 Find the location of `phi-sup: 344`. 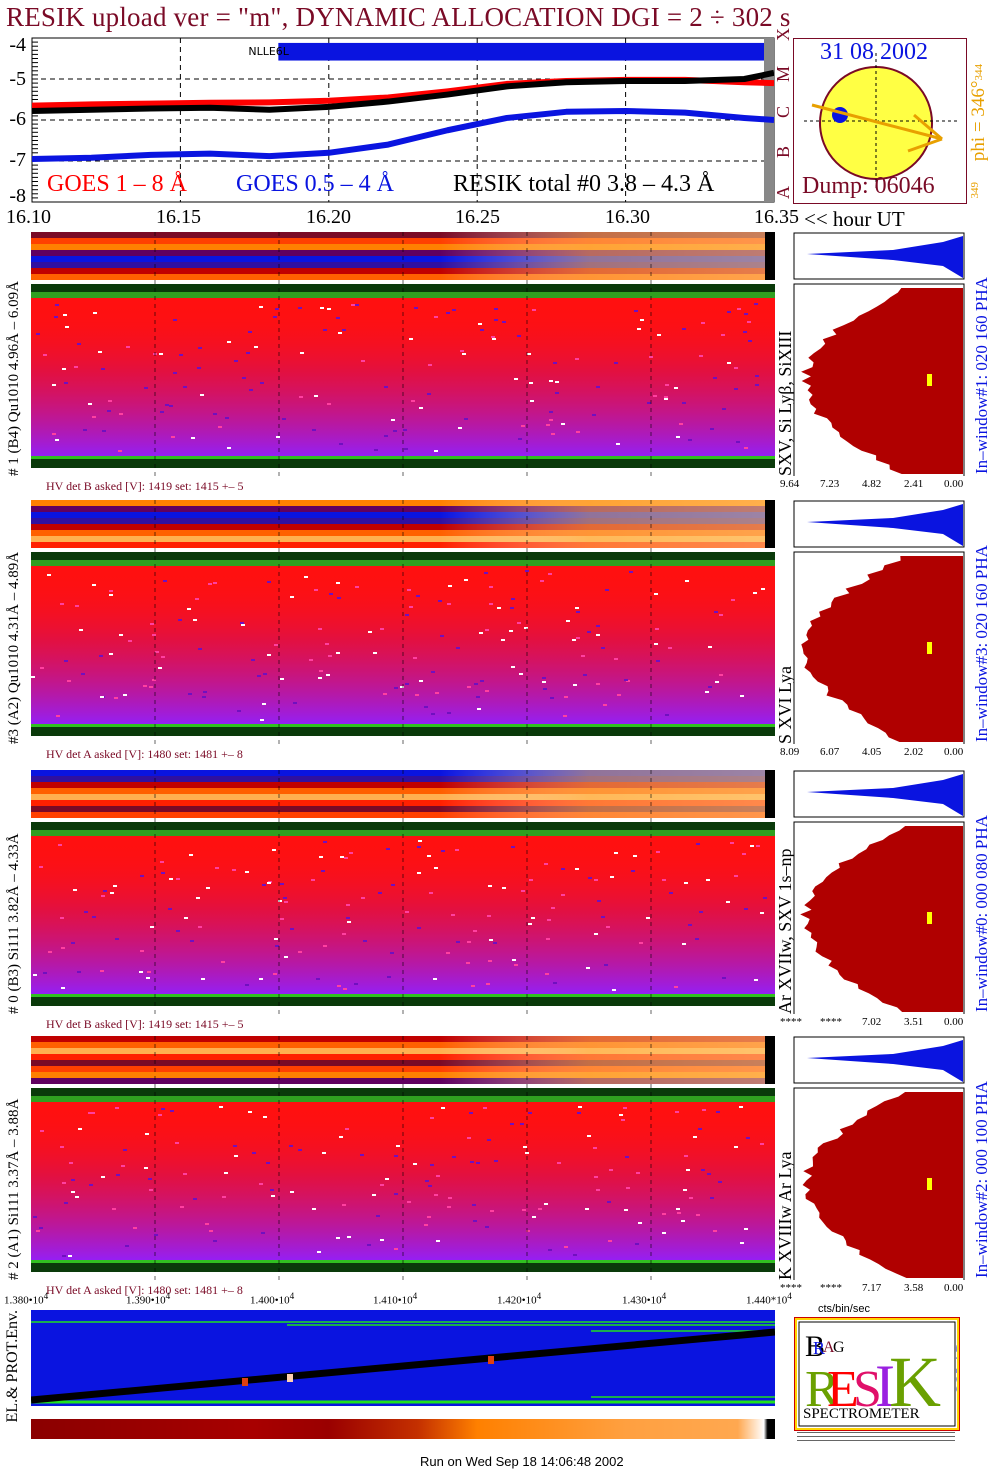

phi-sup: 344 is located at coordinates (979, 72).